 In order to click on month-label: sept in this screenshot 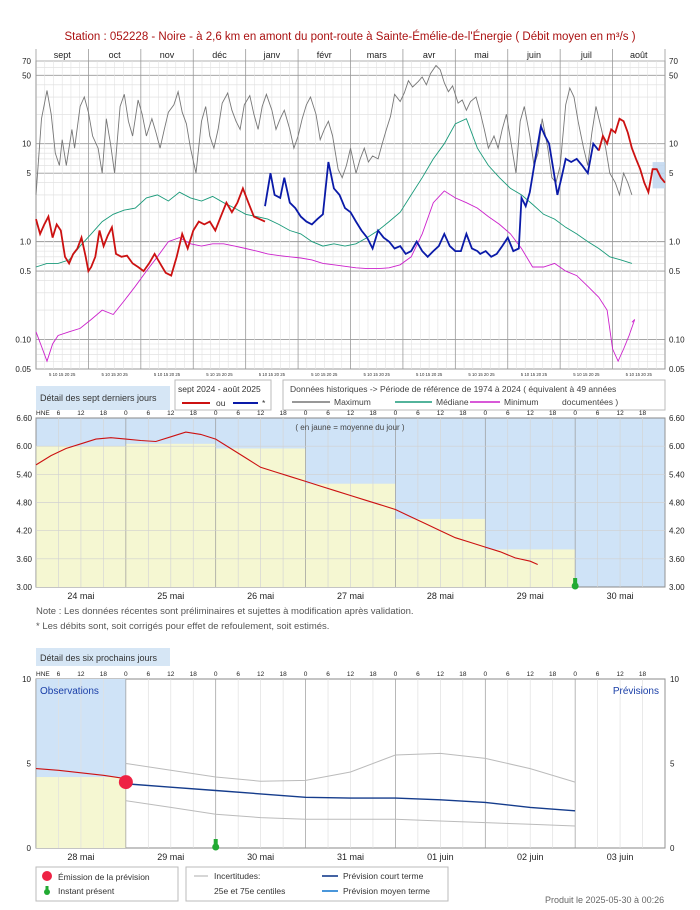, I will do `click(63, 55)`.